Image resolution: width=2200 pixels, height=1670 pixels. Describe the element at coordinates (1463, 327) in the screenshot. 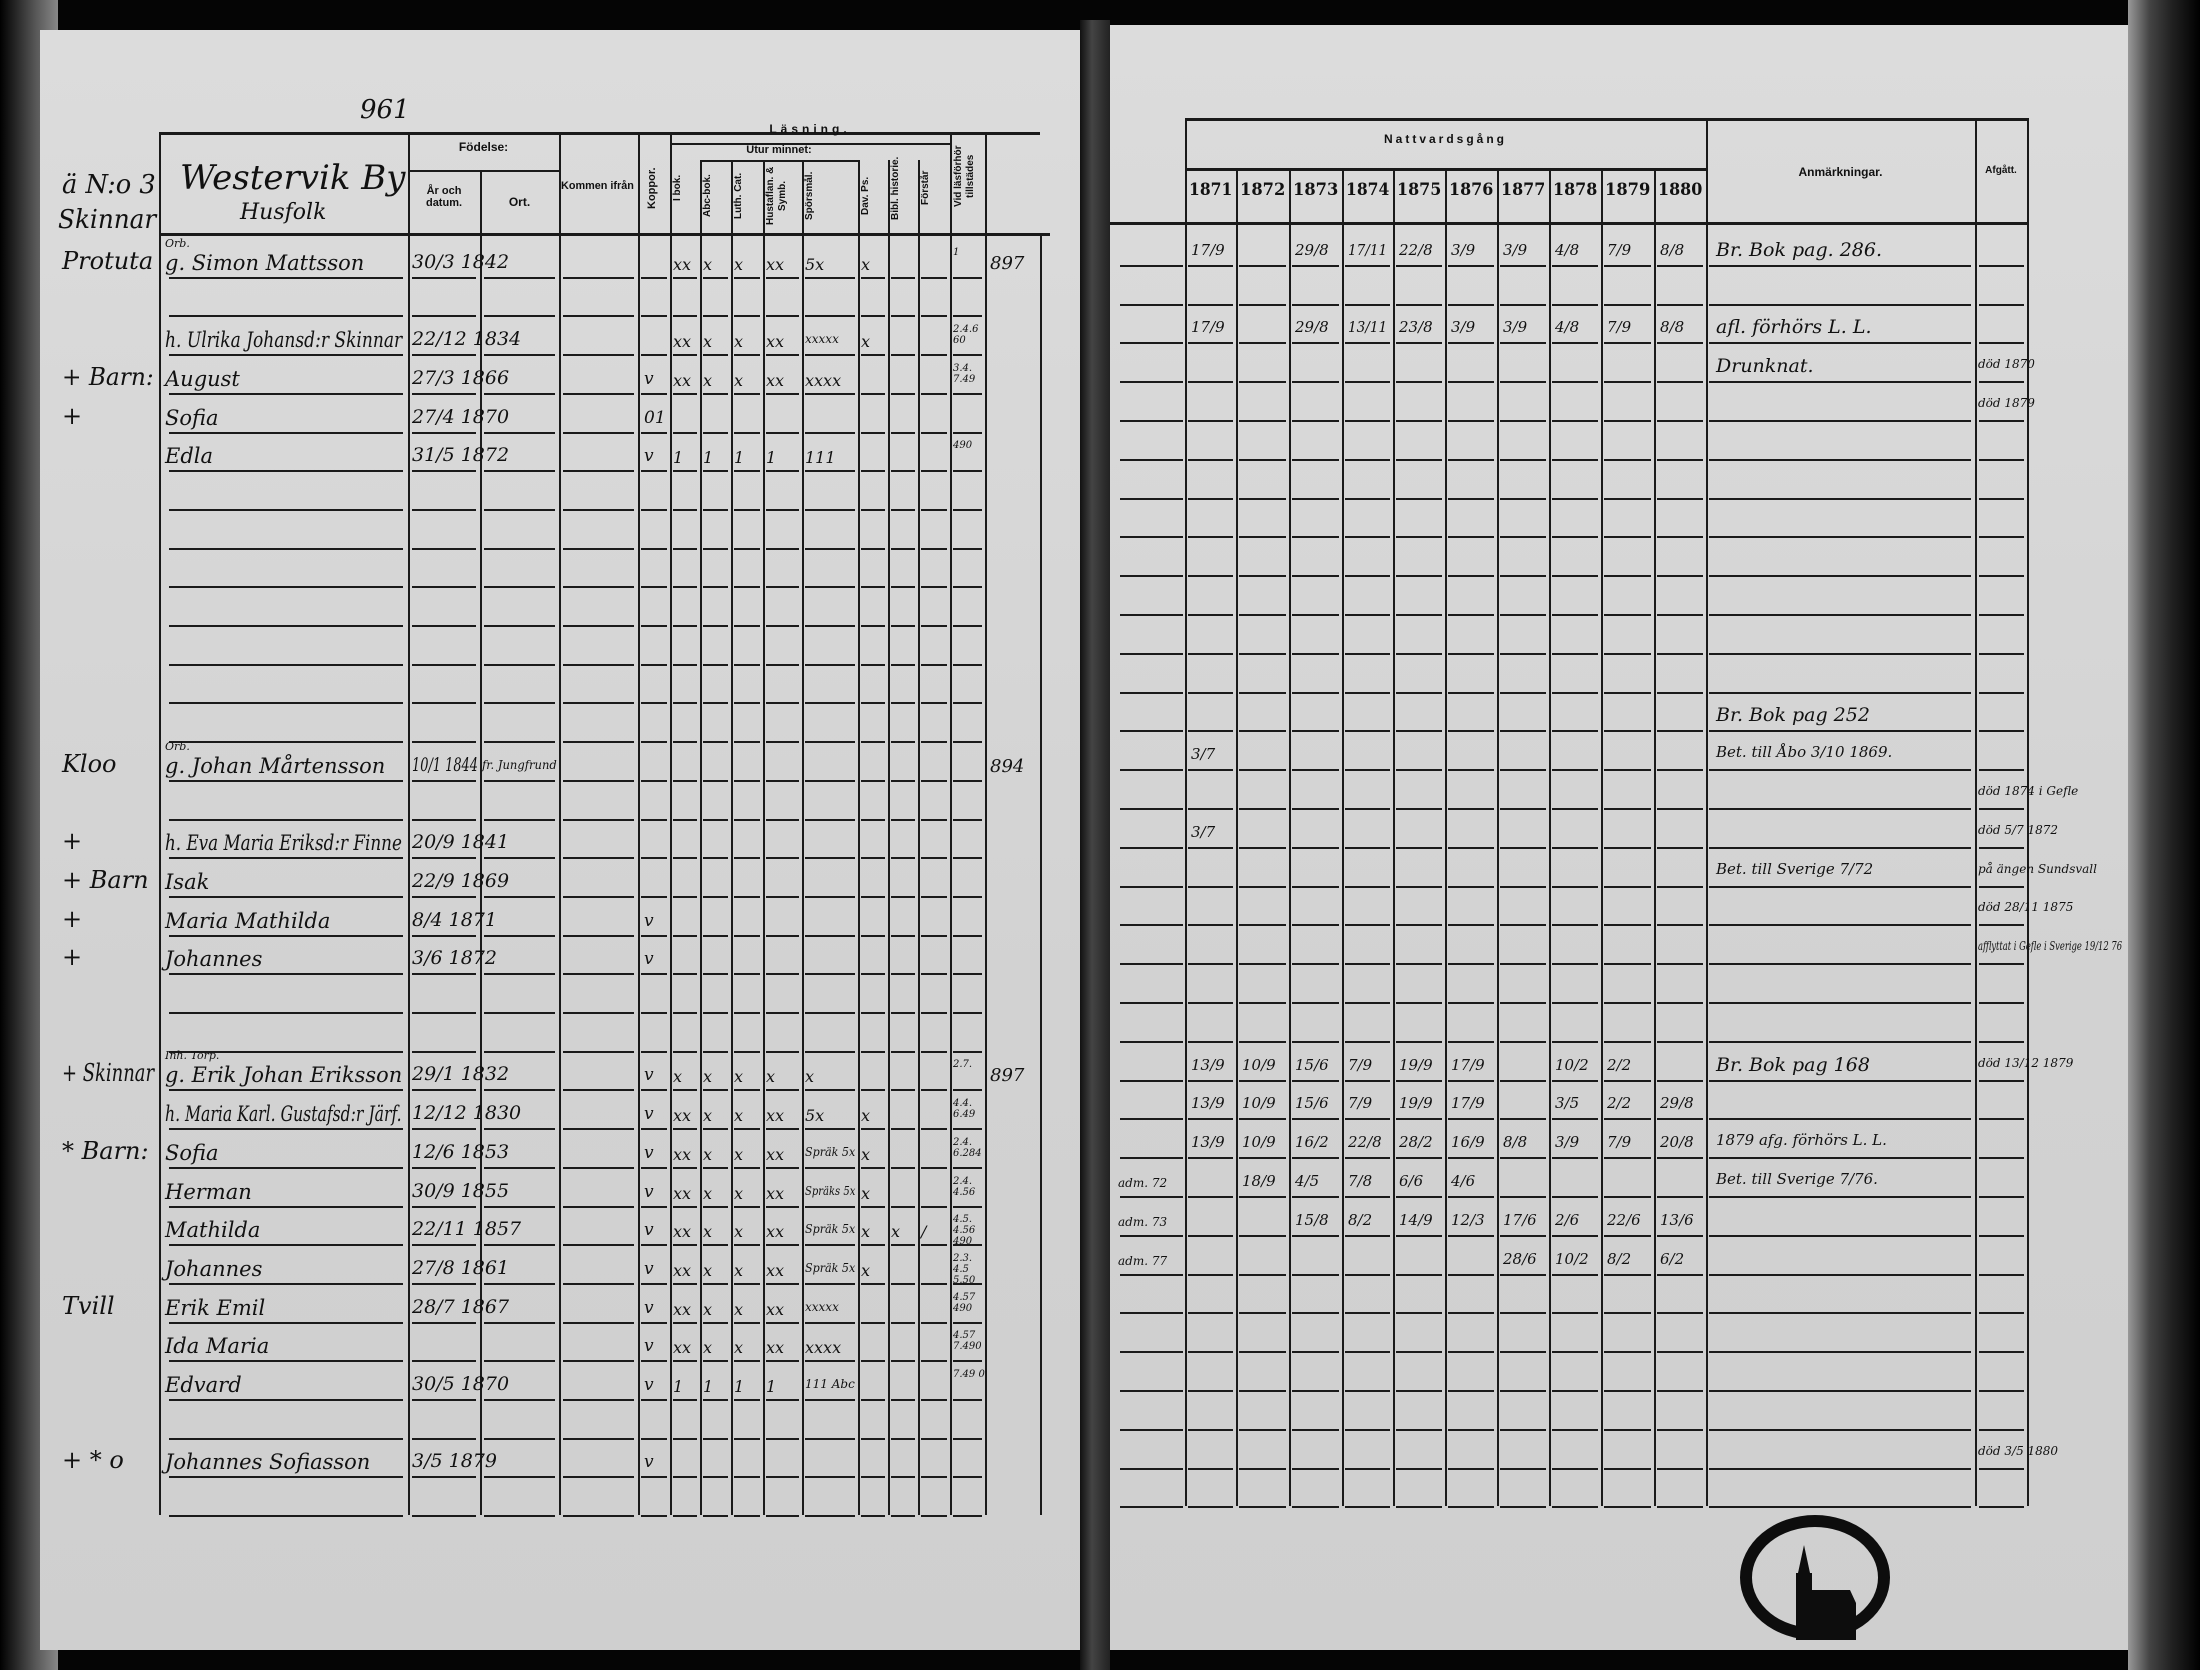

I see `communion-date: 3/9` at that location.